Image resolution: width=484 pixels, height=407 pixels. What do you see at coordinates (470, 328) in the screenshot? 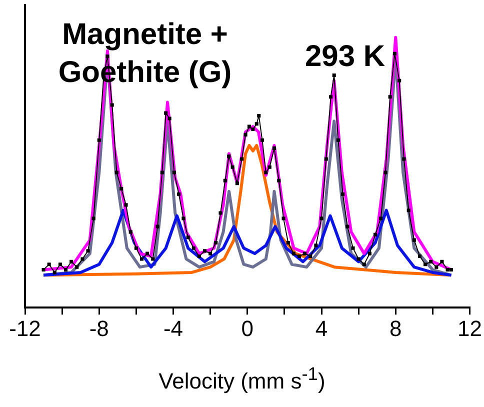
I see `x-tick-label: 12` at bounding box center [470, 328].